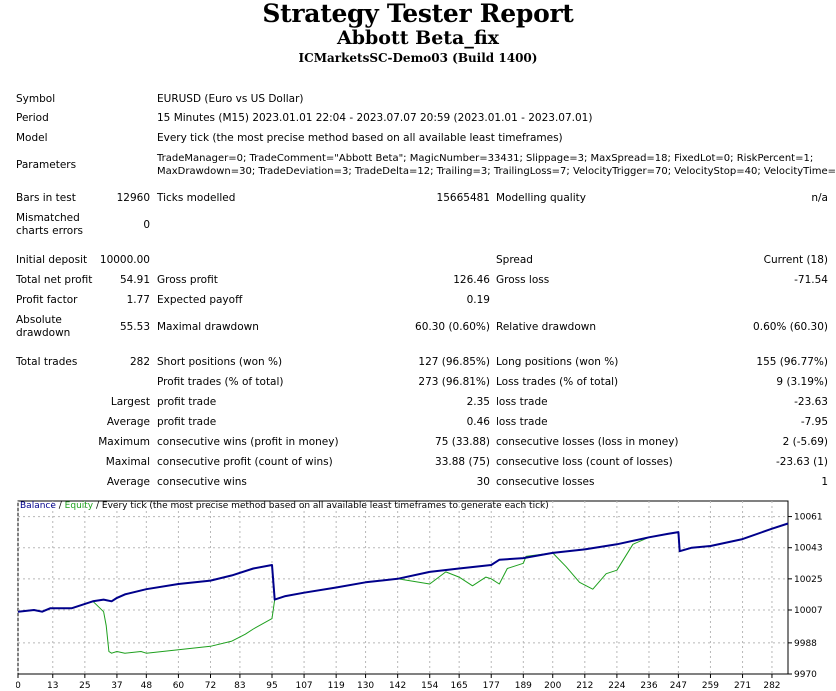 Image resolution: width=836 pixels, height=691 pixels. I want to click on report-title: Strategy Tester Report, so click(418, 14).